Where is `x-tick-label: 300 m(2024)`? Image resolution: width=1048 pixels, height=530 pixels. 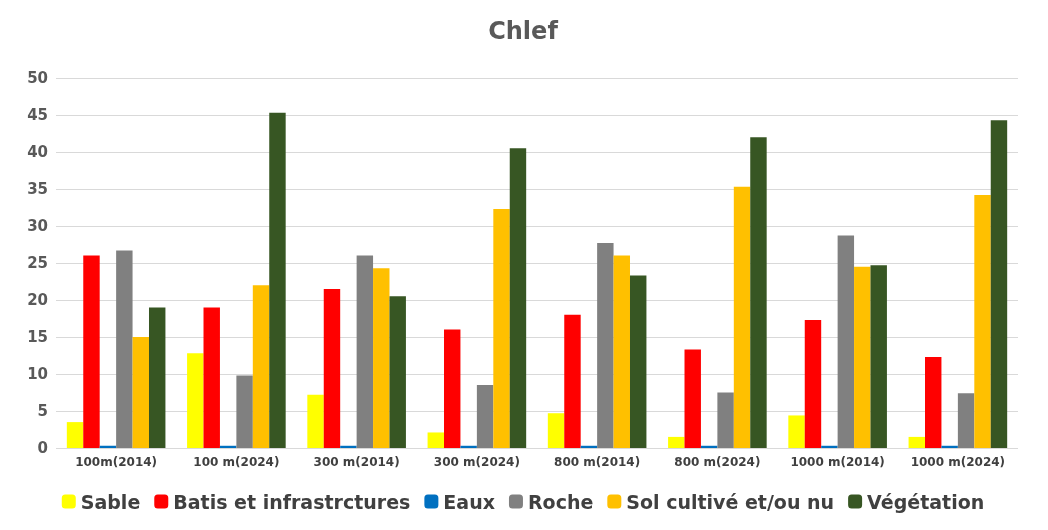 x-tick-label: 300 m(2024) is located at coordinates (476, 462).